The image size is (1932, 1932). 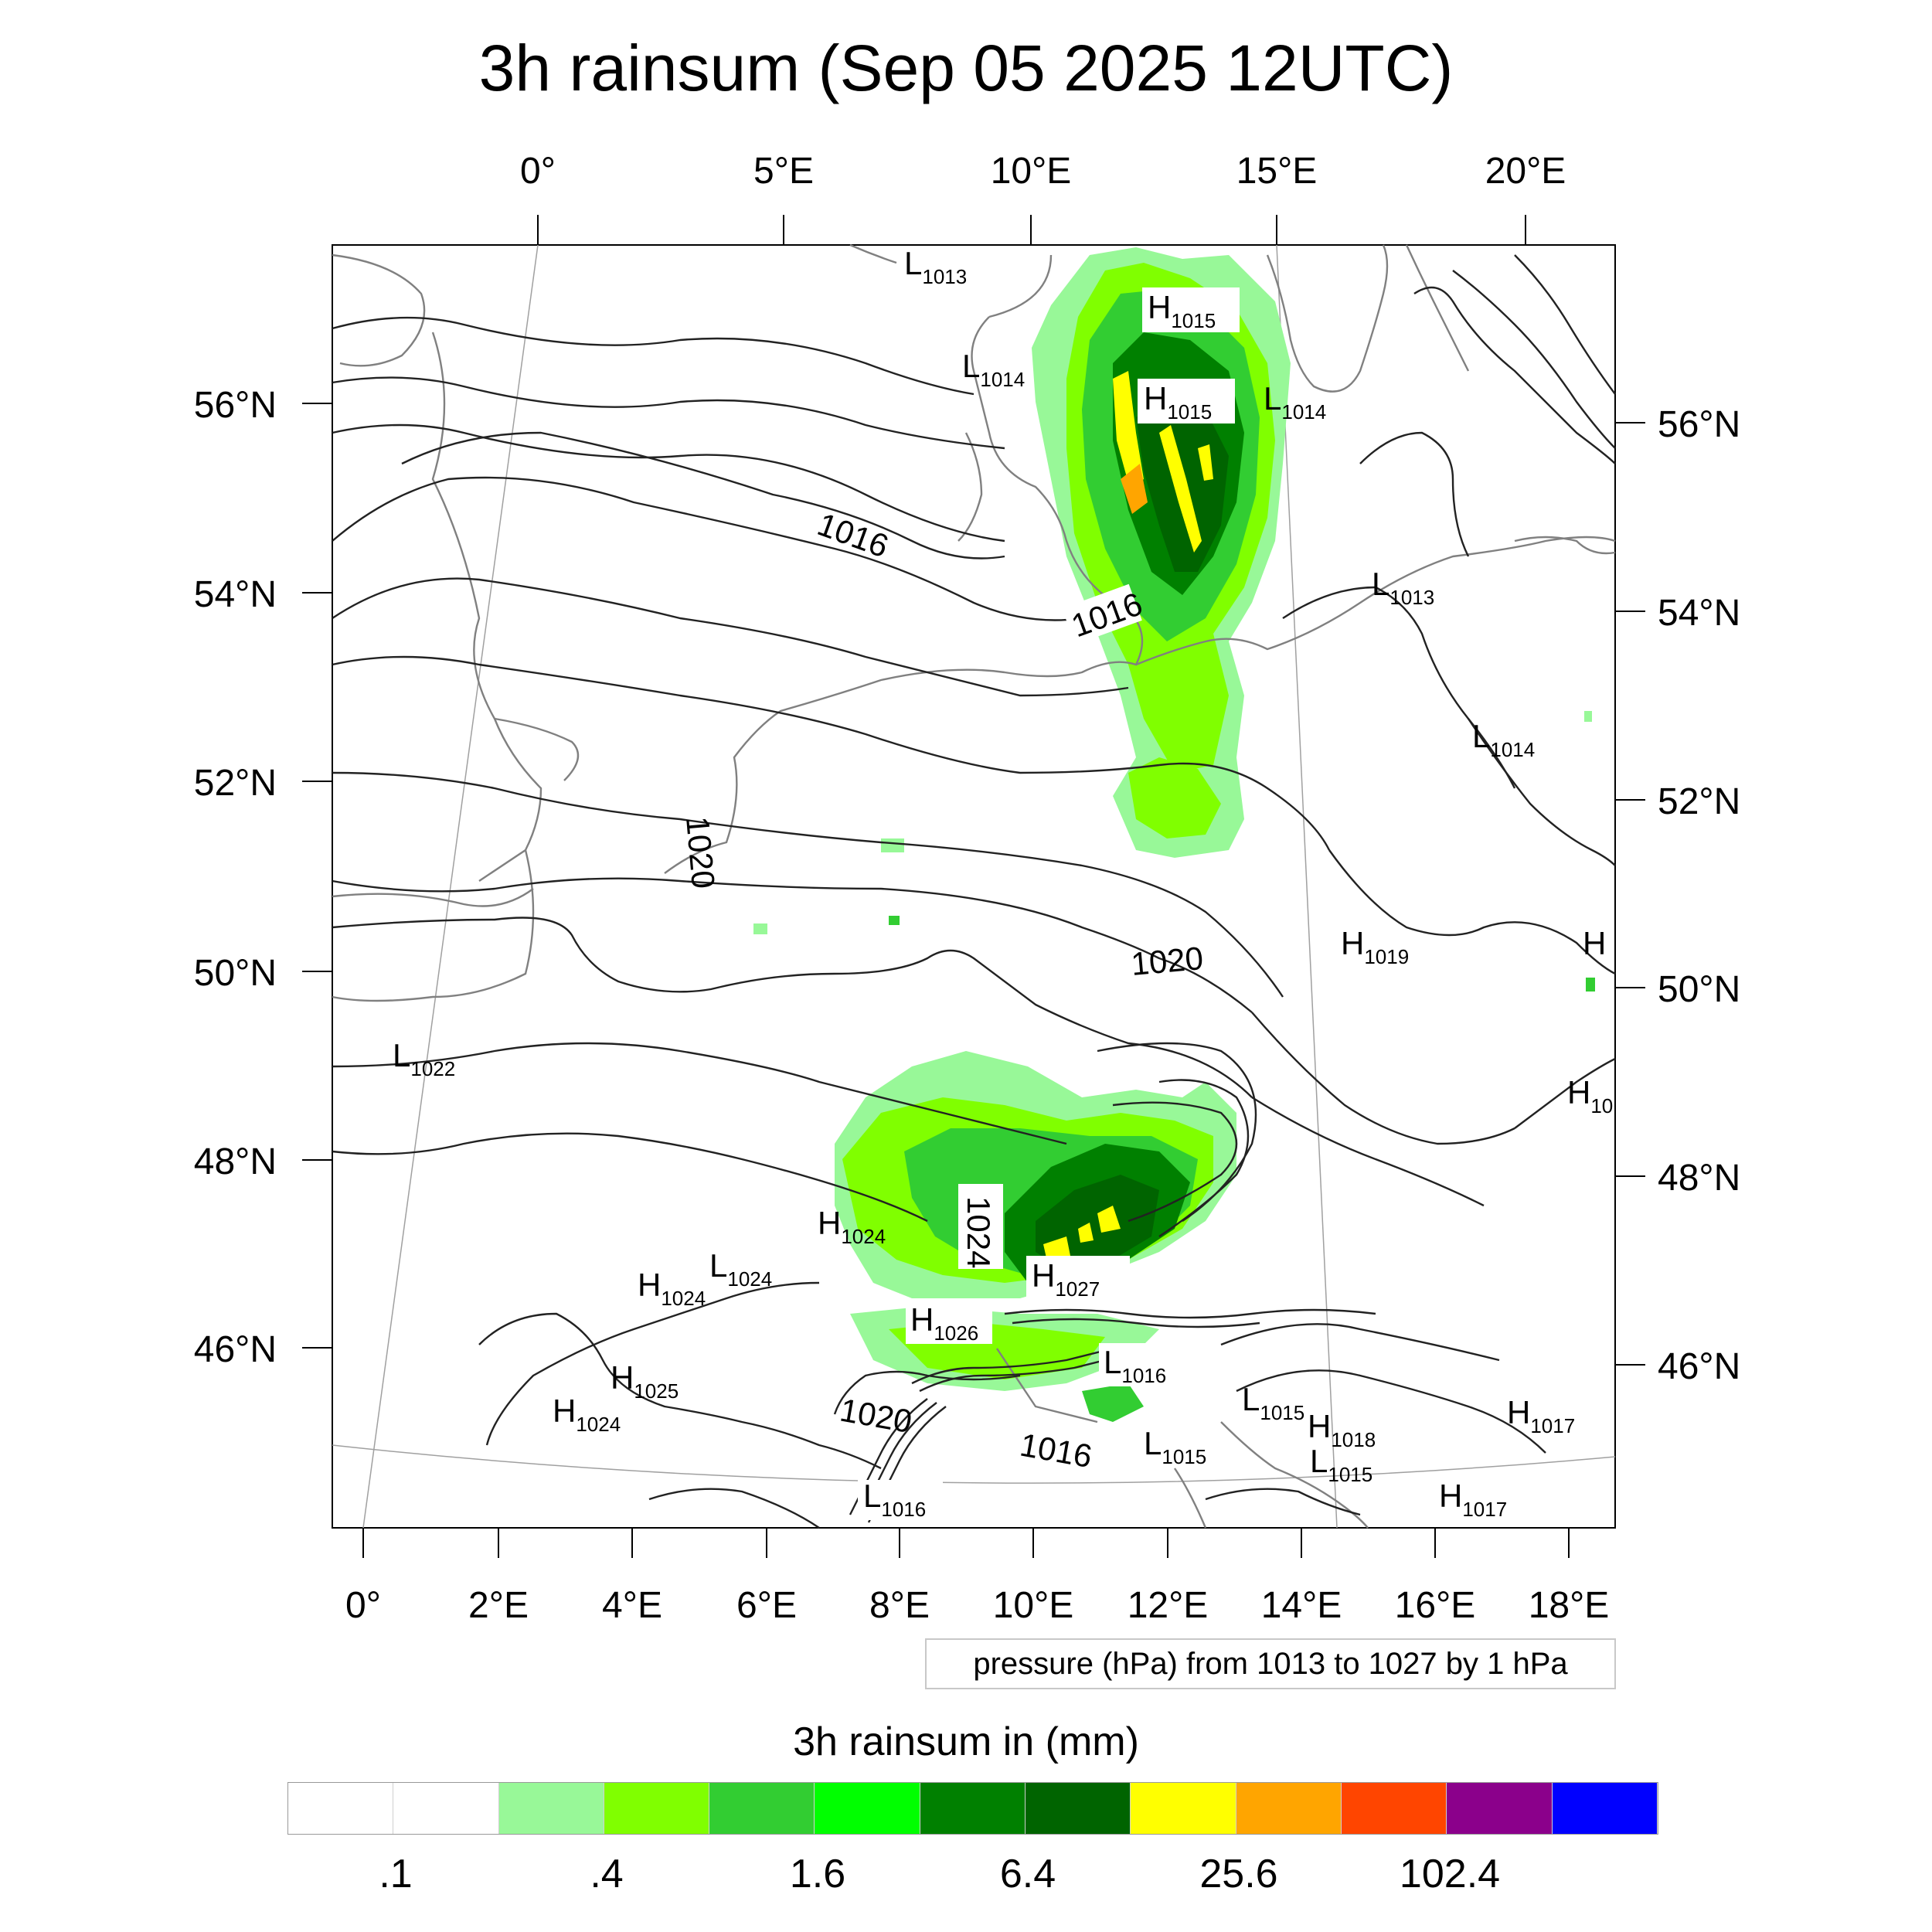 What do you see at coordinates (1569, 1605) in the screenshot?
I see `bottom-lon-label: 18°E` at bounding box center [1569, 1605].